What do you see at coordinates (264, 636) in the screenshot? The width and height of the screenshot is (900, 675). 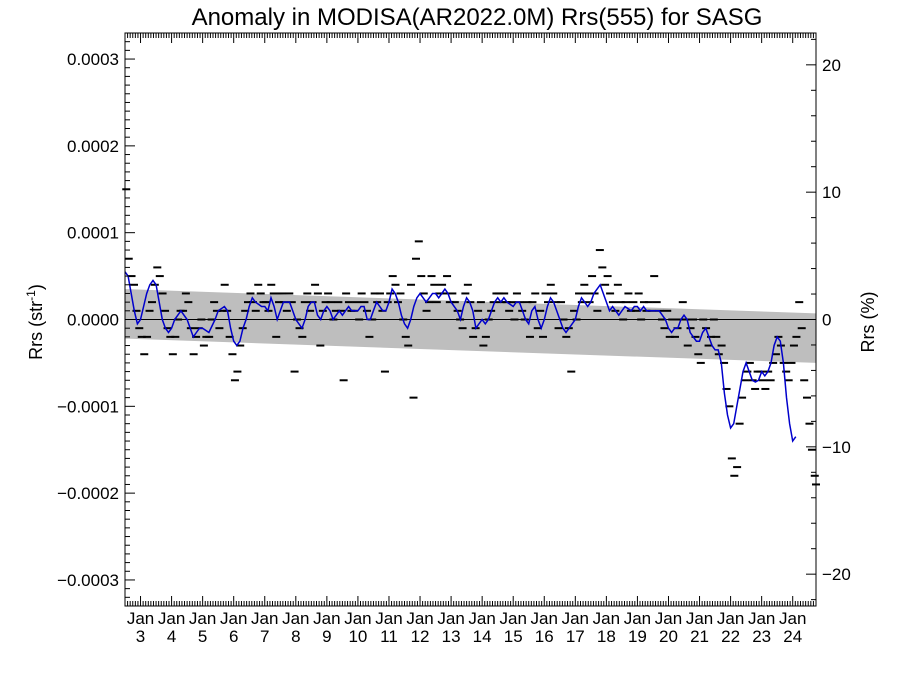 I see `x-tick-label-year: 7` at bounding box center [264, 636].